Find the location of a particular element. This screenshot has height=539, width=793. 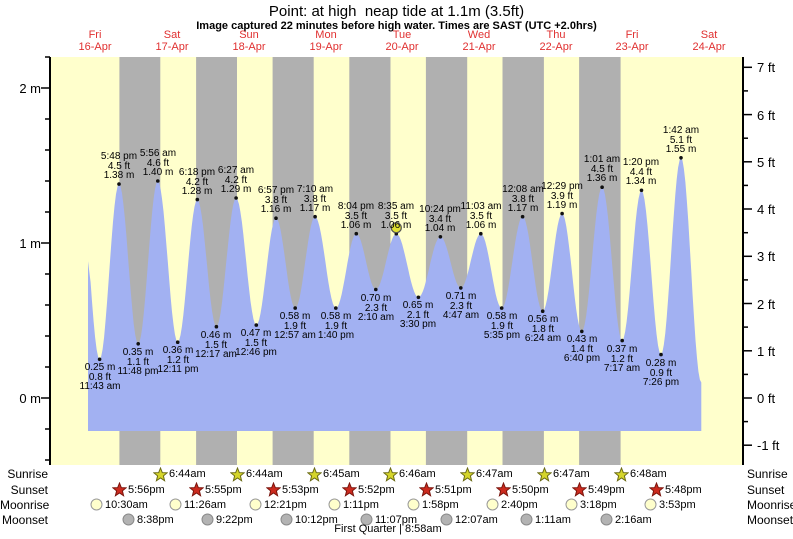

day-of-week: Thu is located at coordinates (556, 35).